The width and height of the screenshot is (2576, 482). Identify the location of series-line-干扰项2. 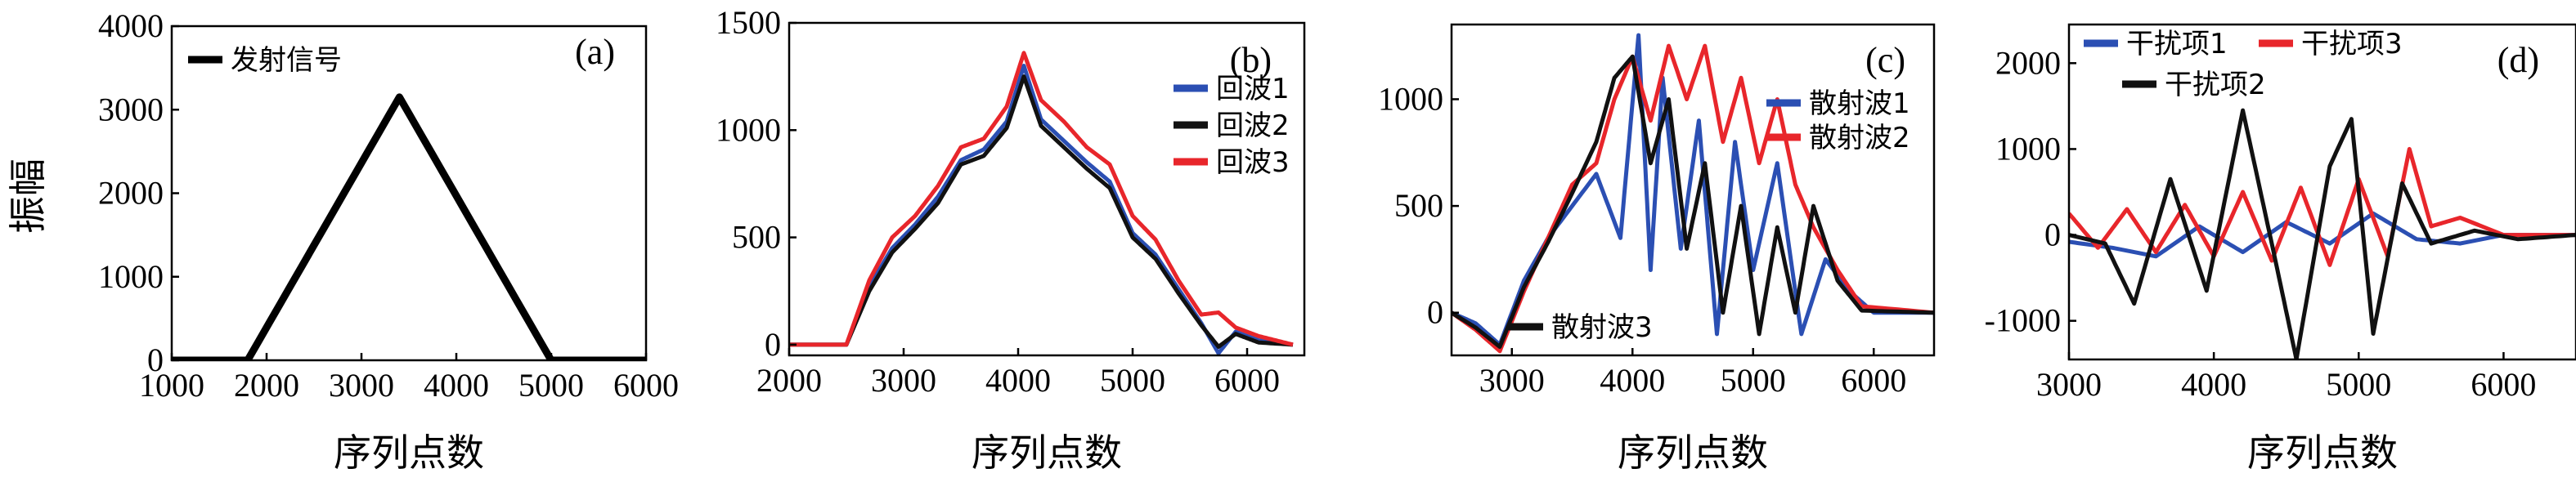
(2322, 234).